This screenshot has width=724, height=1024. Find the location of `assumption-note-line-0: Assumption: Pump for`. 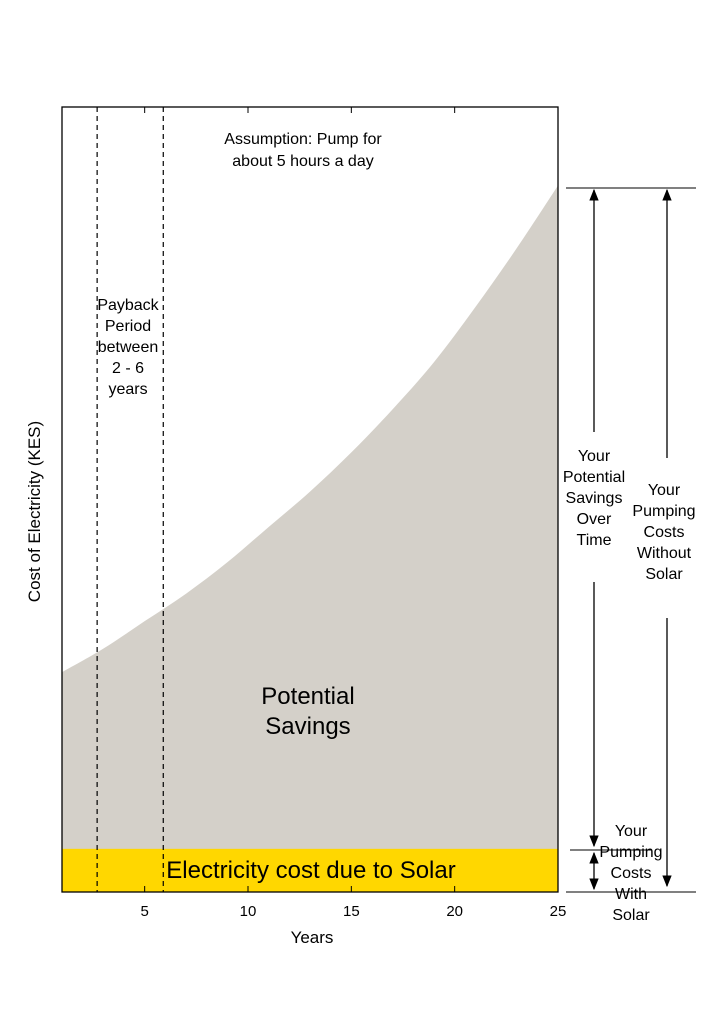

assumption-note-line-0: Assumption: Pump for is located at coordinates (303, 139).